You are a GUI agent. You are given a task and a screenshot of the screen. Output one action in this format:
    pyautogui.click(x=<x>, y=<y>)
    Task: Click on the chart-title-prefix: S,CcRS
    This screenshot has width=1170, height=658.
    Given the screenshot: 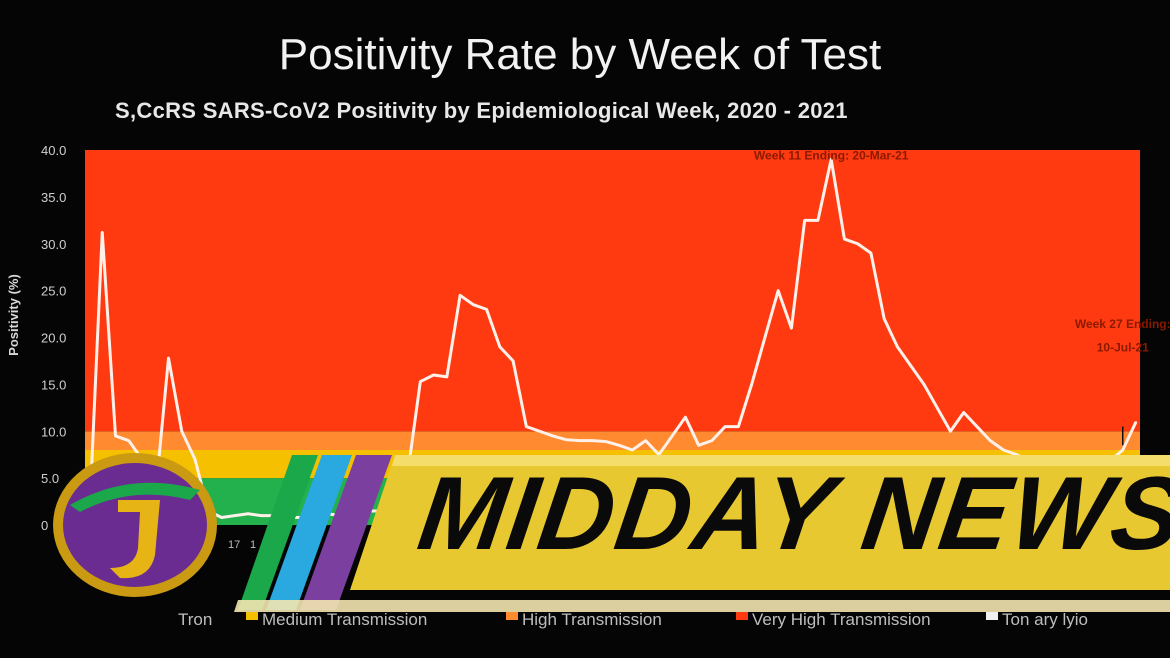 What is the action you would take?
    pyautogui.click(x=156, y=110)
    